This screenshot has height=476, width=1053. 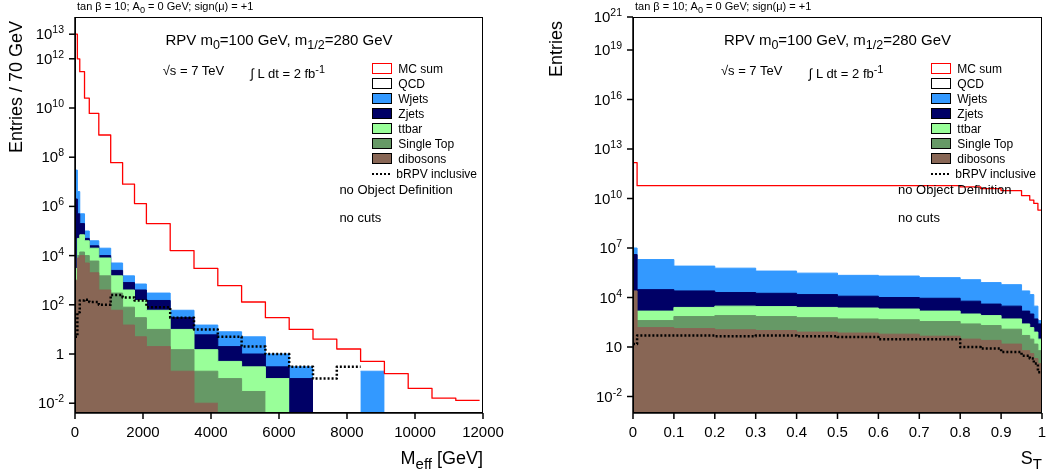 What do you see at coordinates (441, 460) in the screenshot?
I see `x-axis-title: M$_{eff}$ [GeV]` at bounding box center [441, 460].